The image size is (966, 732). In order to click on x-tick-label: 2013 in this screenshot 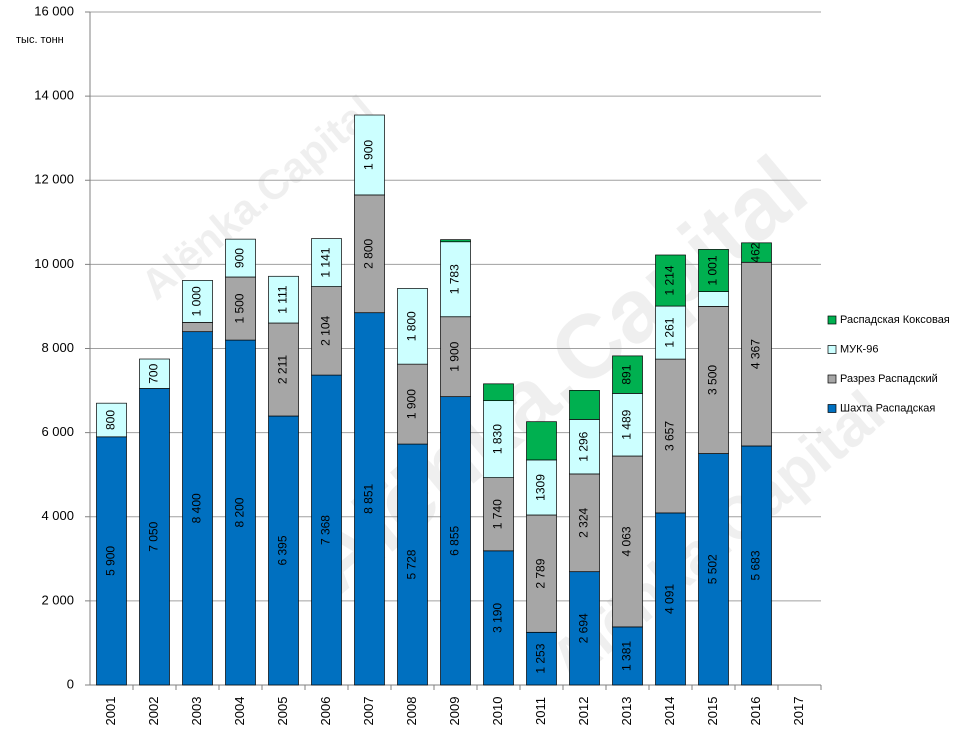, I will do `click(626, 711)`.